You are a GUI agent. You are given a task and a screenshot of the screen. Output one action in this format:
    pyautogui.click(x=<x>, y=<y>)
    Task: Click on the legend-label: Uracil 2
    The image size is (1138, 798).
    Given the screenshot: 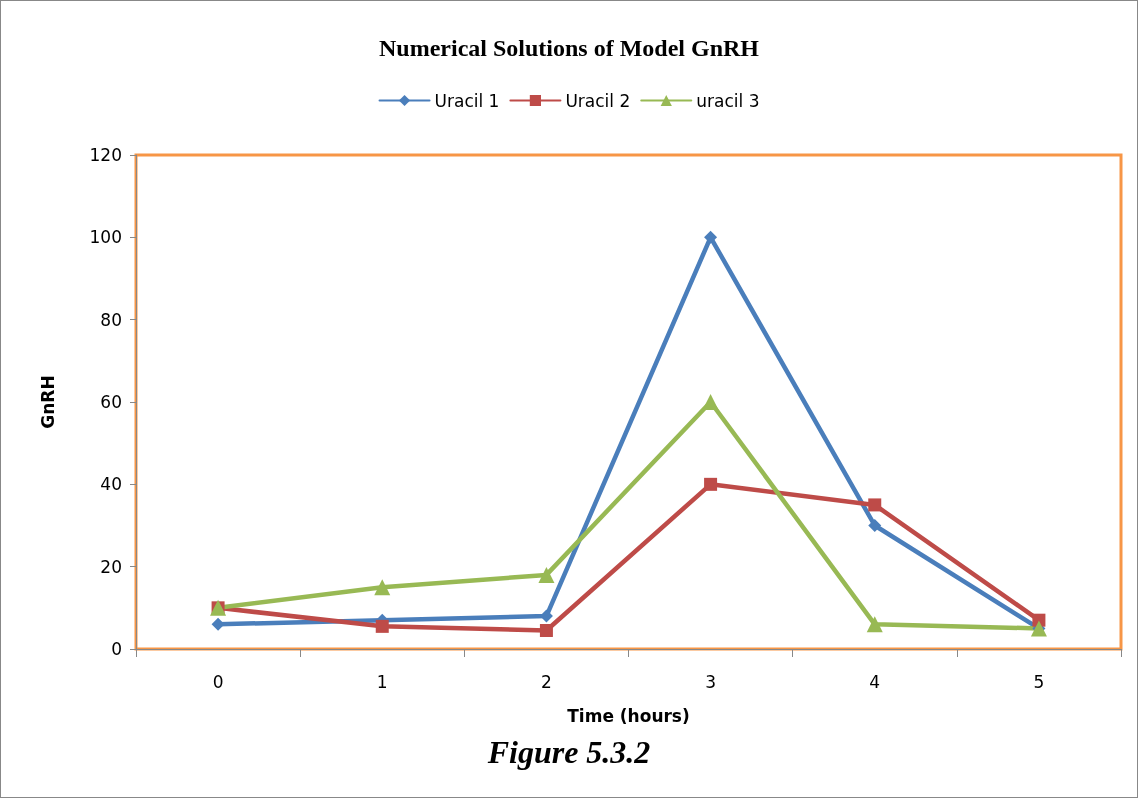 What is the action you would take?
    pyautogui.click(x=598, y=100)
    